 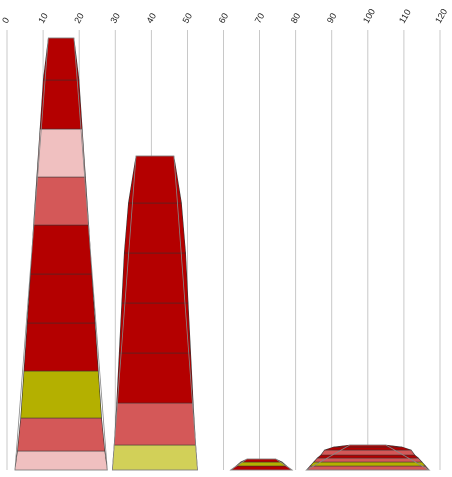 I want to click on x-tick-label: 90, so click(x=332, y=18).